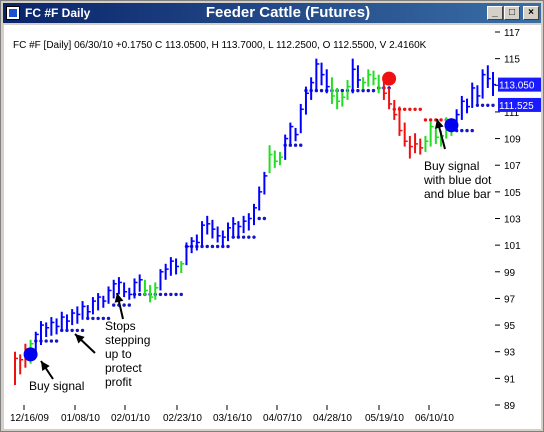  I want to click on annotation-stops: protect, so click(123, 368).